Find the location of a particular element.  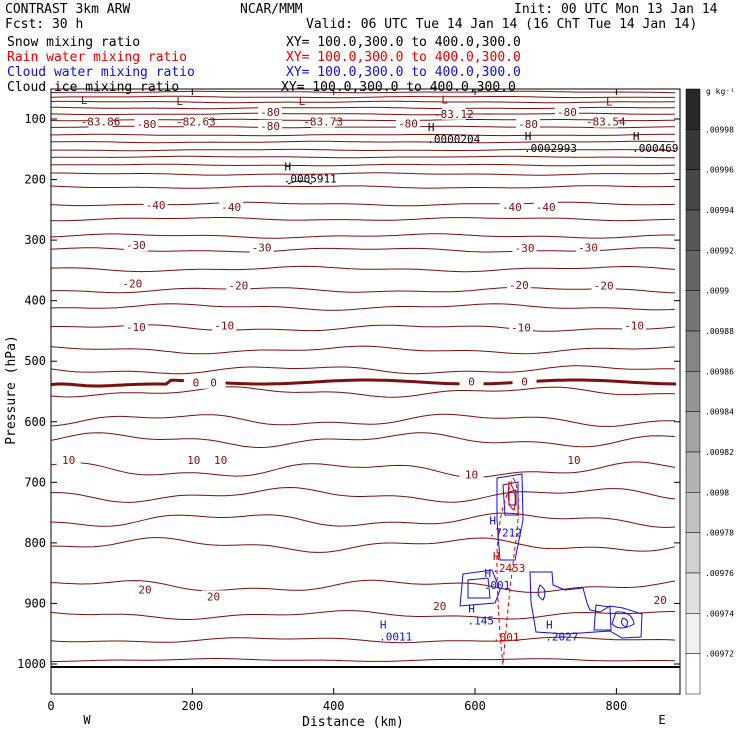

rain-contour is located at coordinates (507, 571).